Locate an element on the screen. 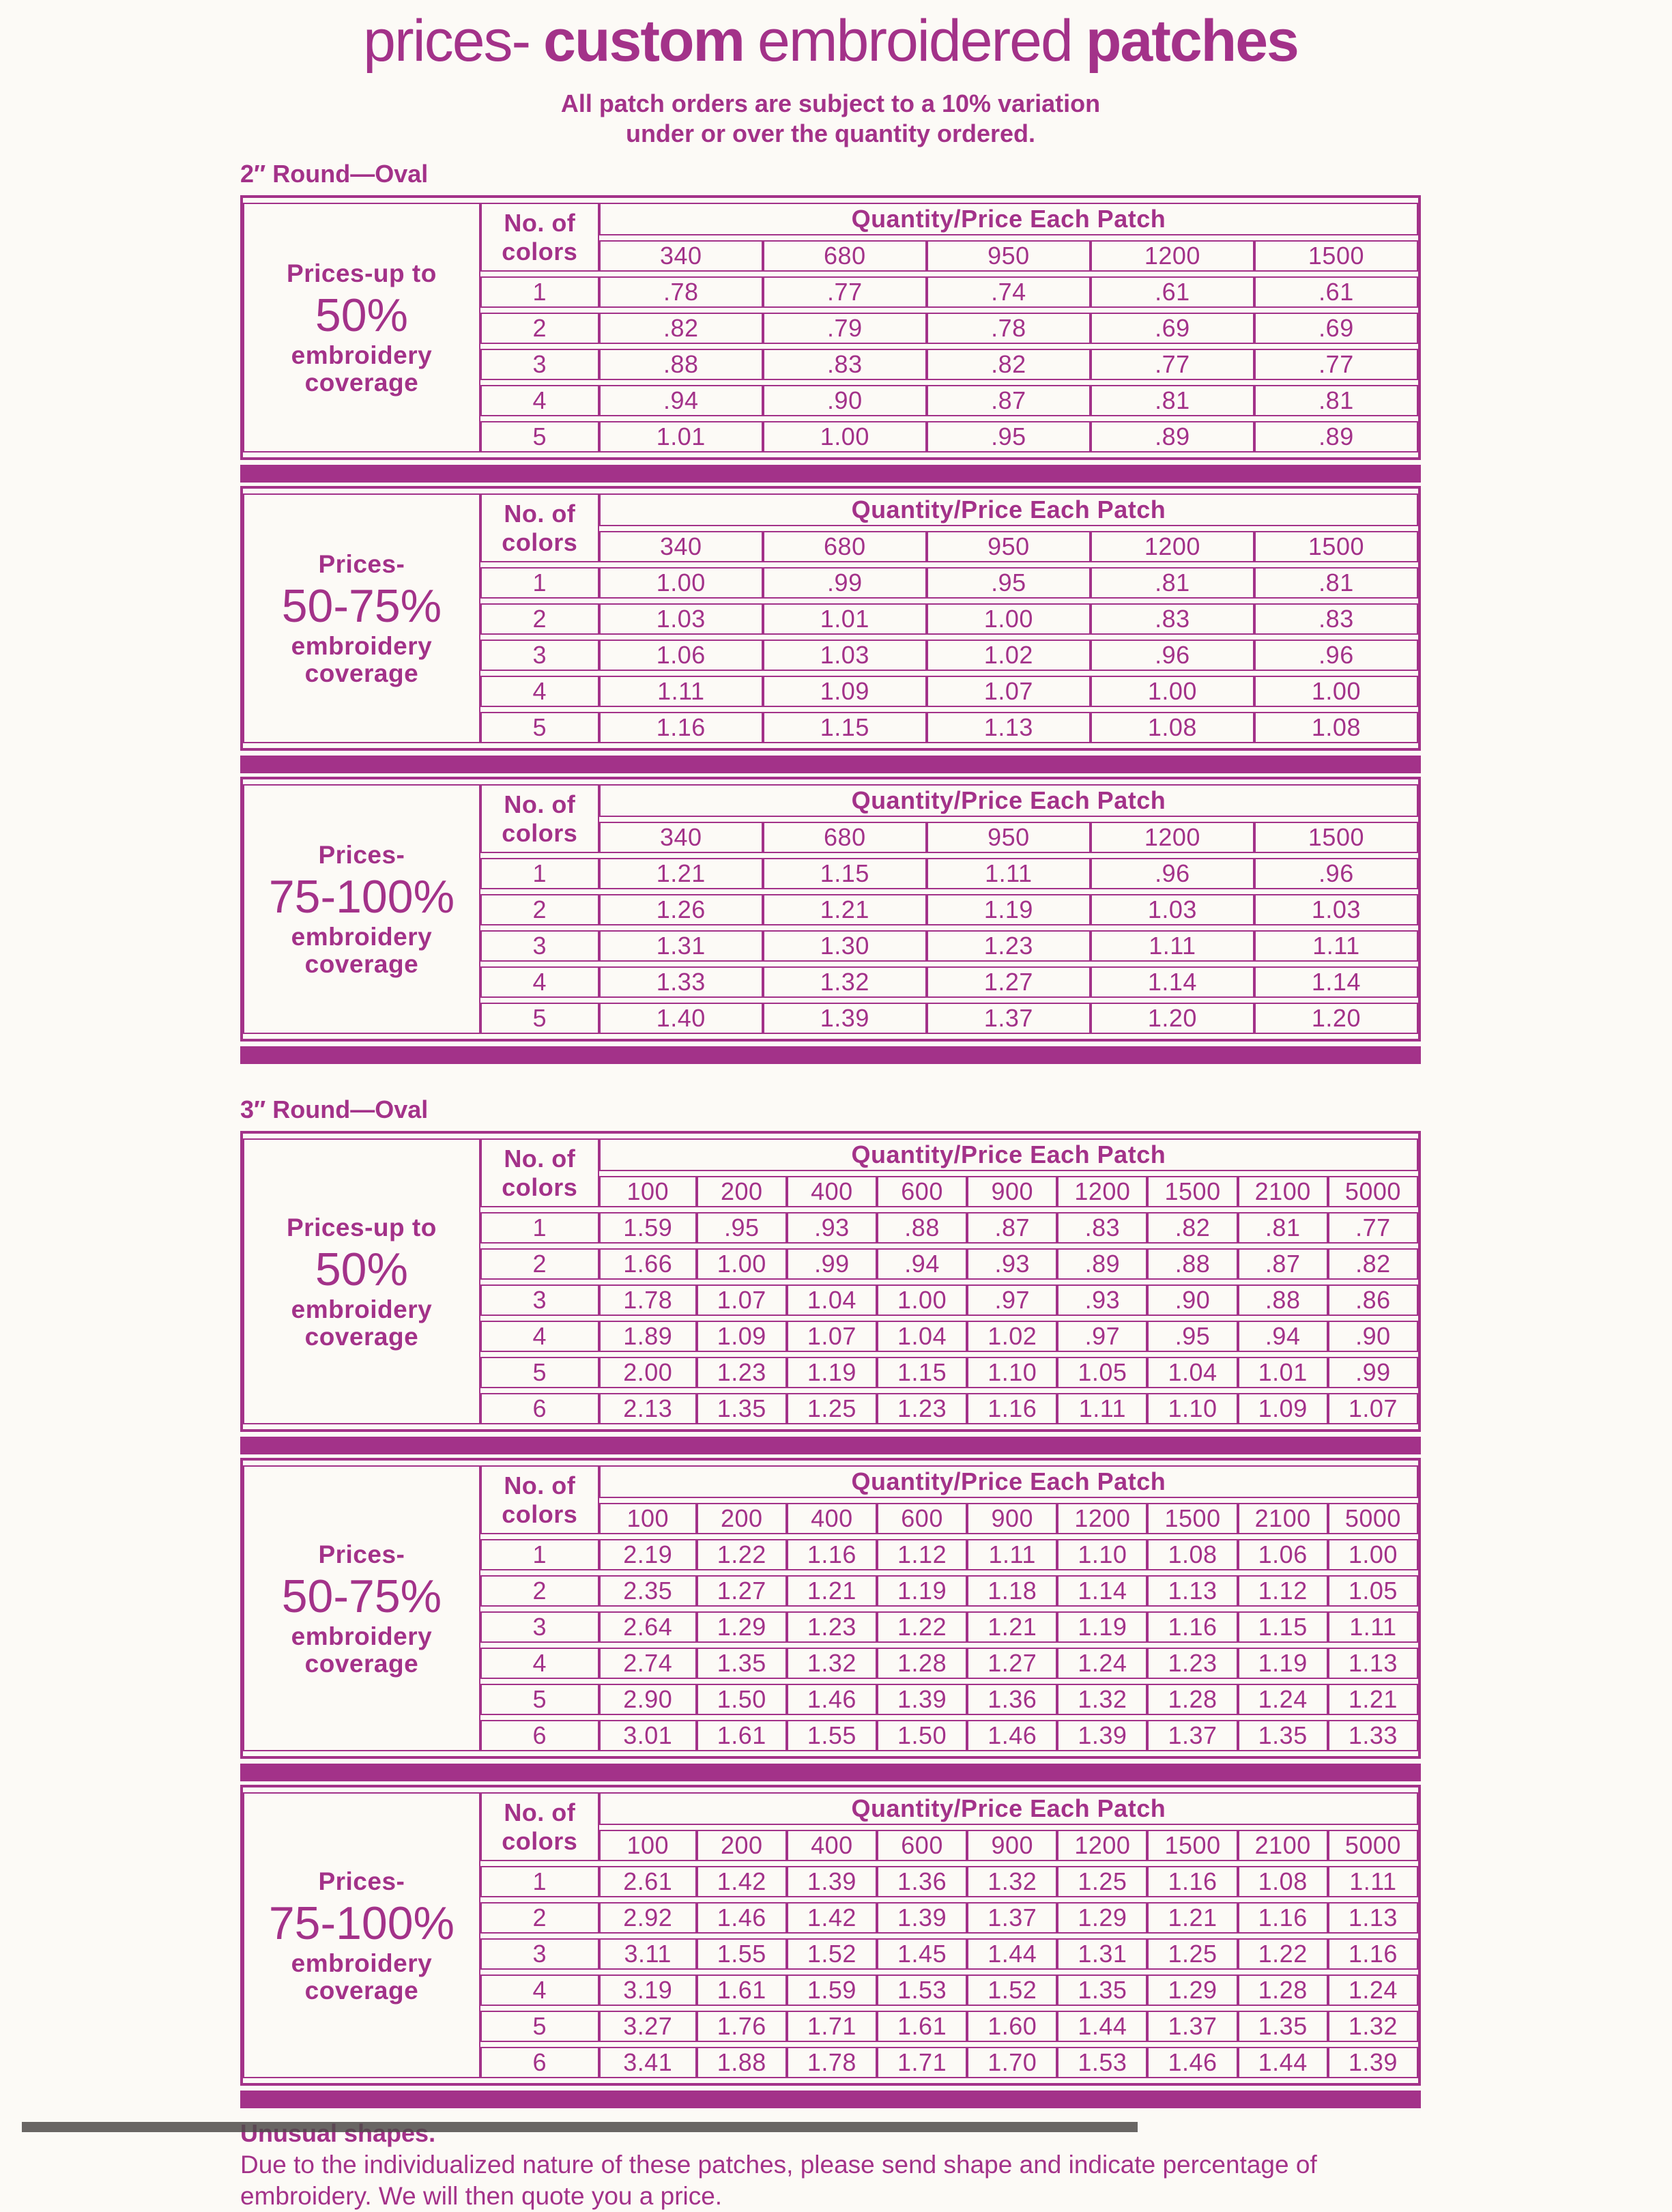  table-row: 2 1.26 1.21 1.19 1.03 1.03 is located at coordinates (830, 910).